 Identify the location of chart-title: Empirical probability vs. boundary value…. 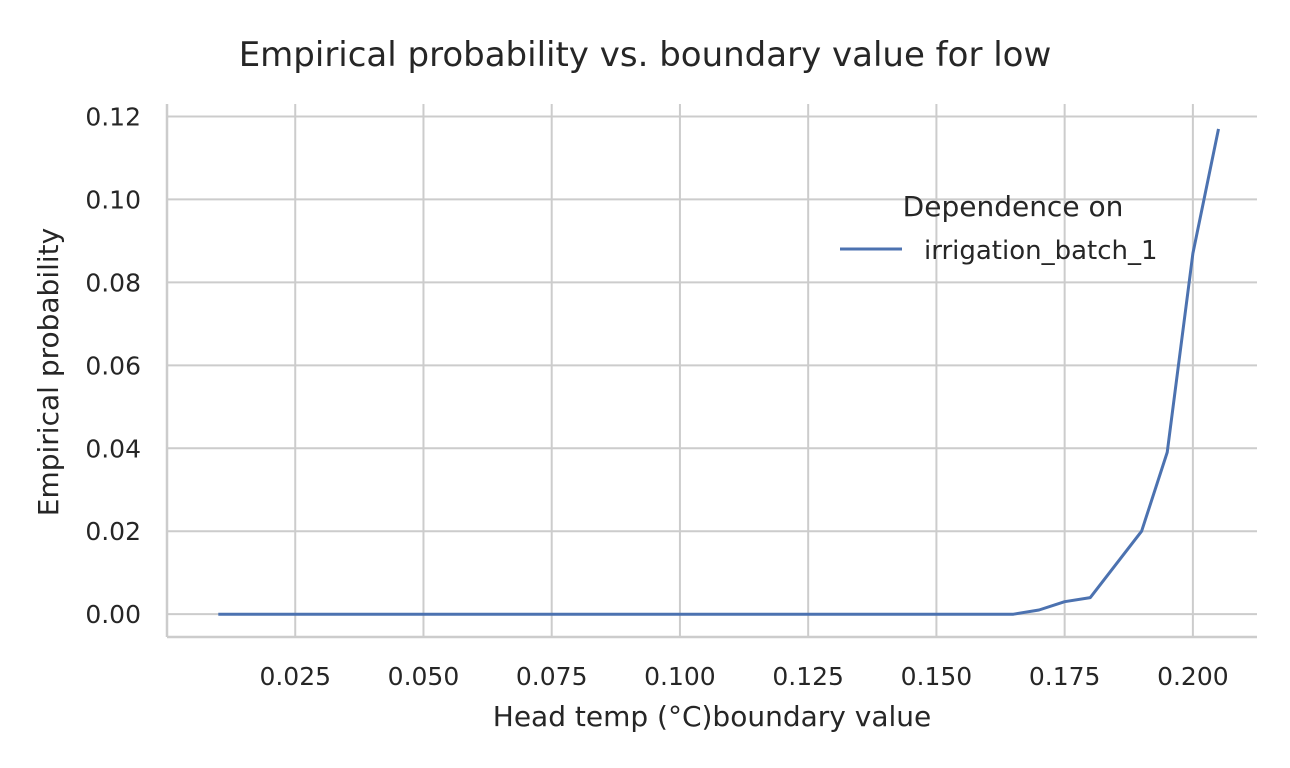
(645, 55).